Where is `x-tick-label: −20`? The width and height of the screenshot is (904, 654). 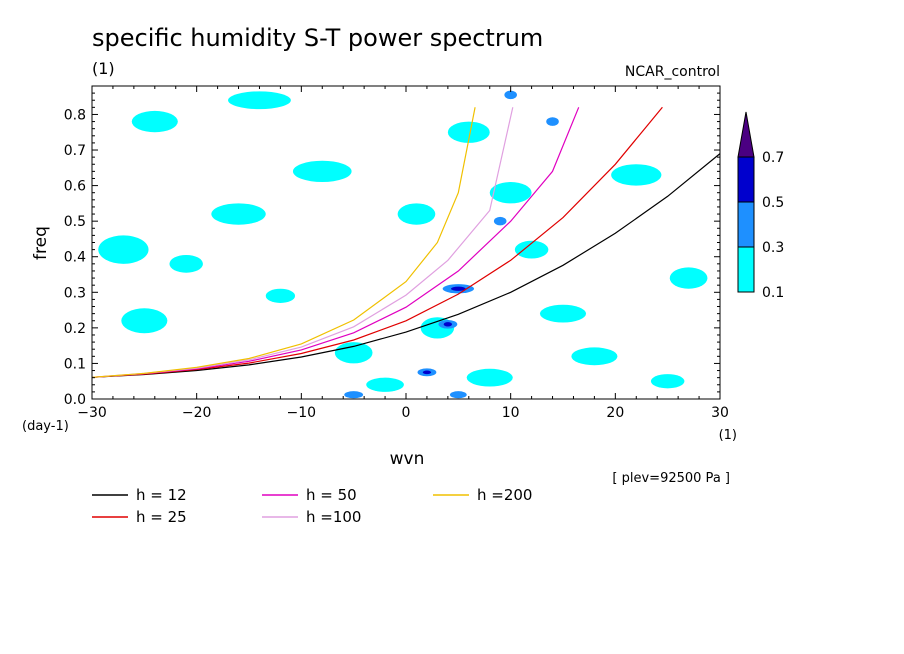 x-tick-label: −20 is located at coordinates (197, 413).